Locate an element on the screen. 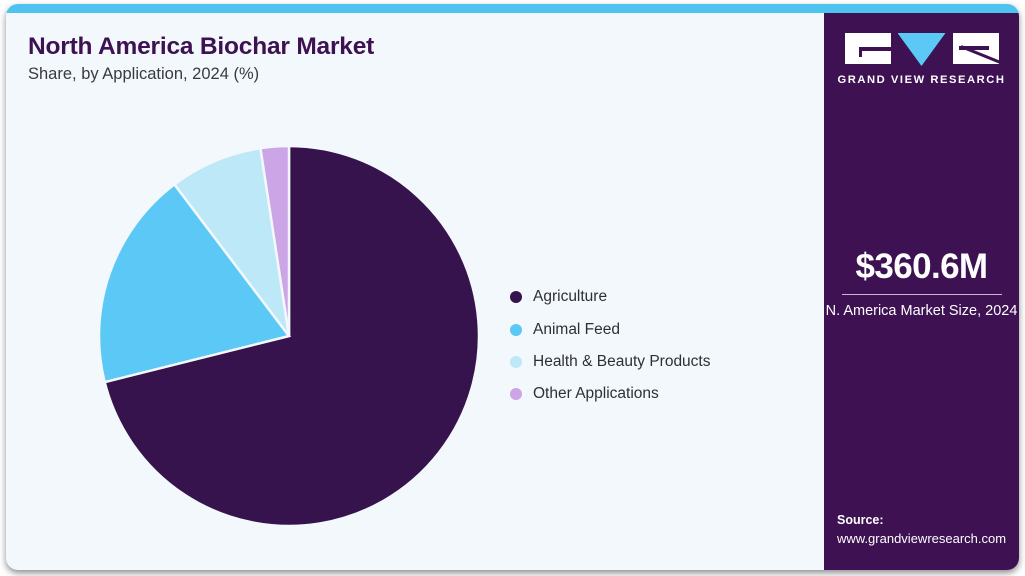  top-accent-bar is located at coordinates (512, 8).